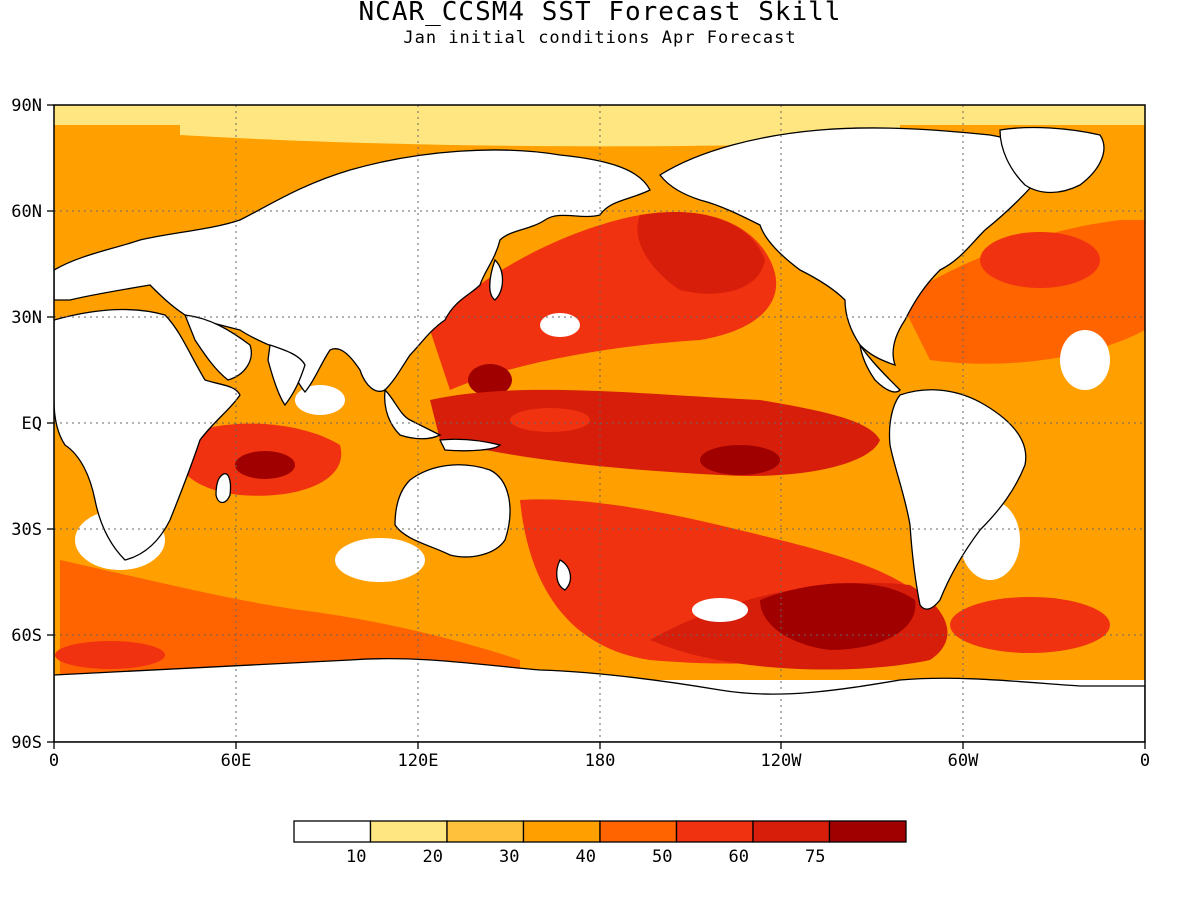  Describe the element at coordinates (236, 761) in the screenshot. I see `lon-label: 60E` at that location.